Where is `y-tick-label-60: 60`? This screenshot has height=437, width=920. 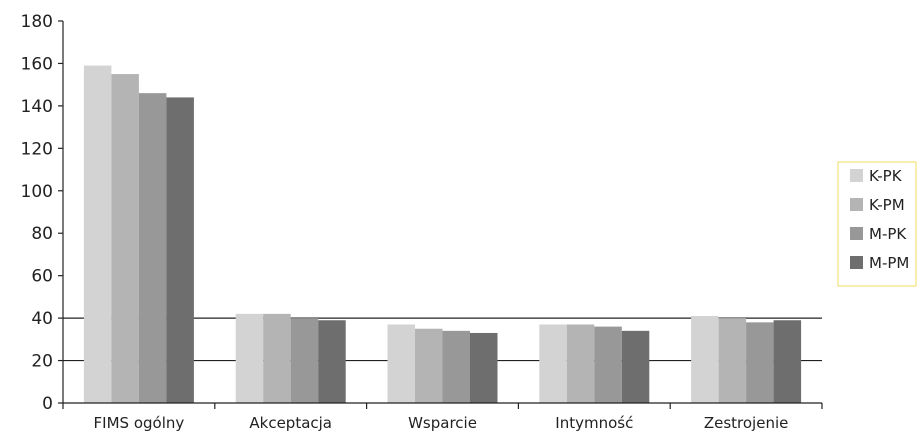
y-tick-label-60: 60 is located at coordinates (42, 277).